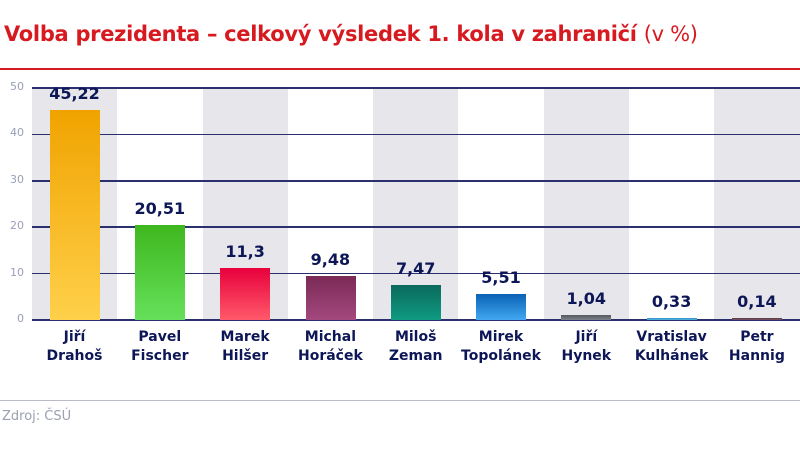  I want to click on category-label: Michal Horáček, so click(330, 347).